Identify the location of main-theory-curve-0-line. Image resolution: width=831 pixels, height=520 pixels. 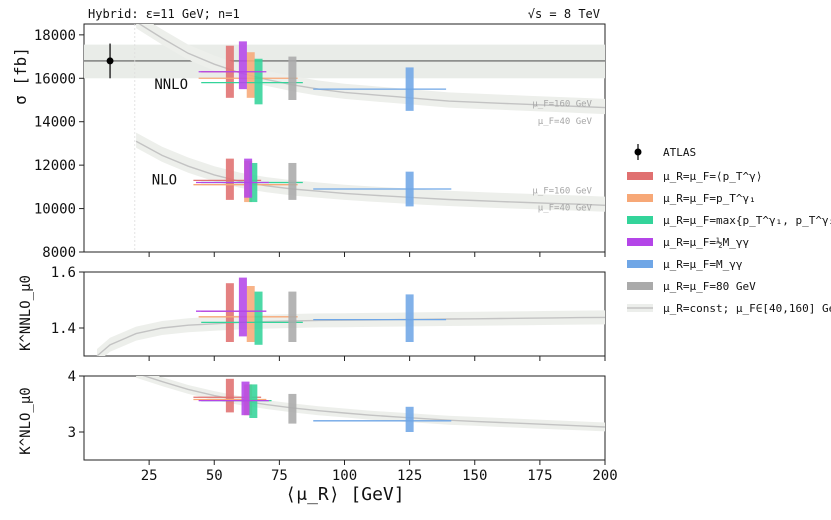
(371, 66).